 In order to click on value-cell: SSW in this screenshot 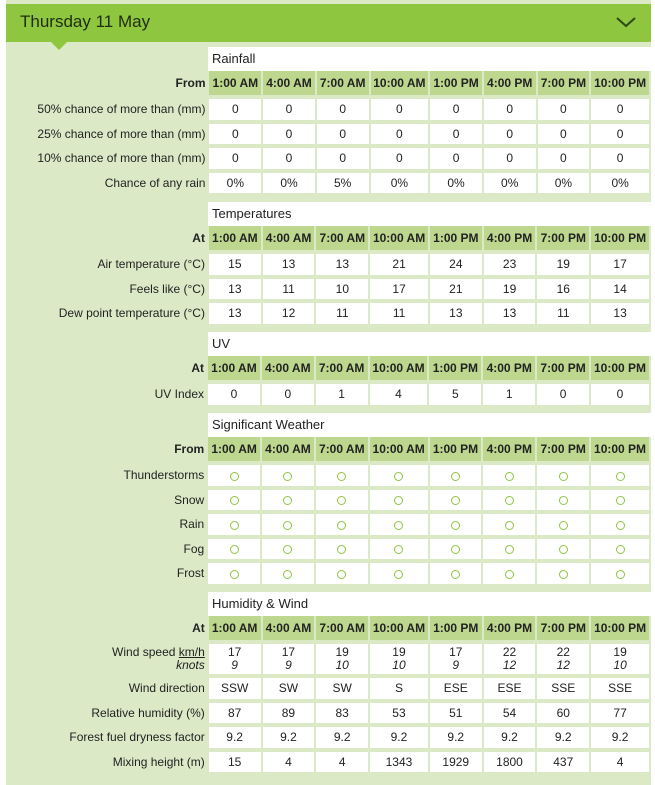, I will do `click(234, 688)`.